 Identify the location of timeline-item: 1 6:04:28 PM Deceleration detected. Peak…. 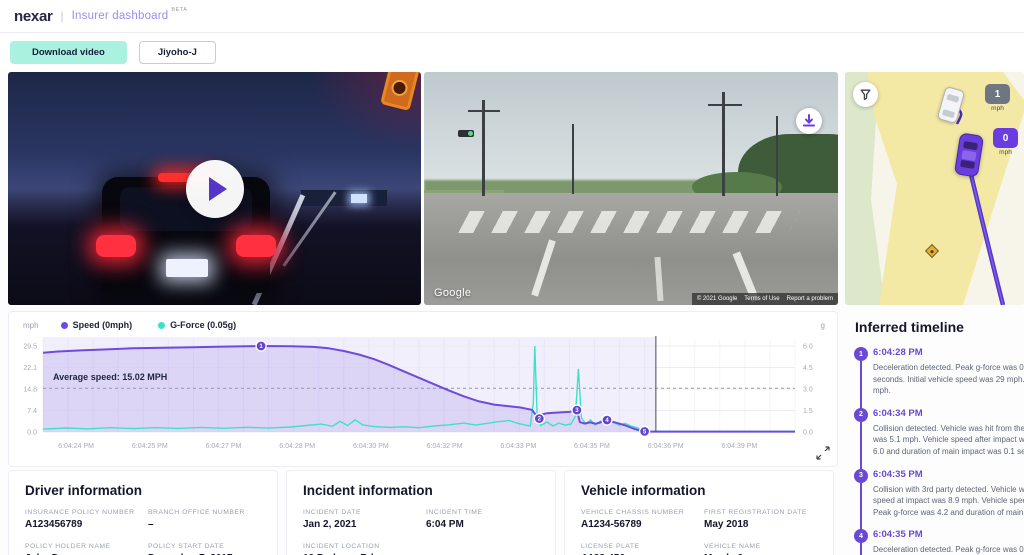
(934, 378).